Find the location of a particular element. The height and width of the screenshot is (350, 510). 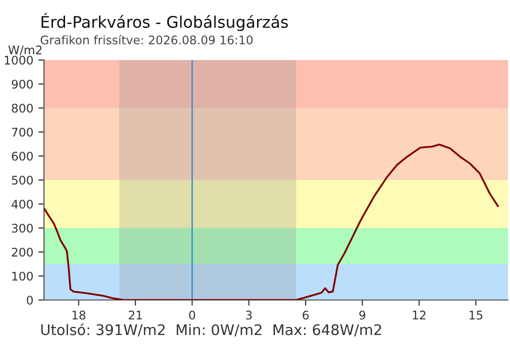

x-tick-label: 3 is located at coordinates (249, 315).